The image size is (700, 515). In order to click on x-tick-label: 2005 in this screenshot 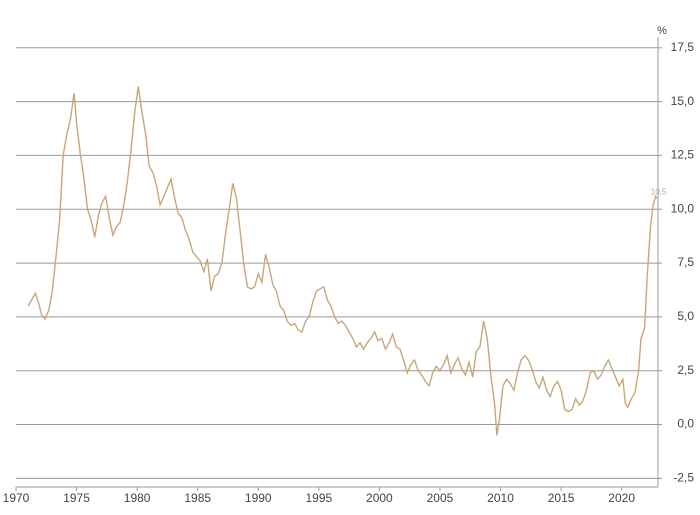, I will do `click(440, 498)`.